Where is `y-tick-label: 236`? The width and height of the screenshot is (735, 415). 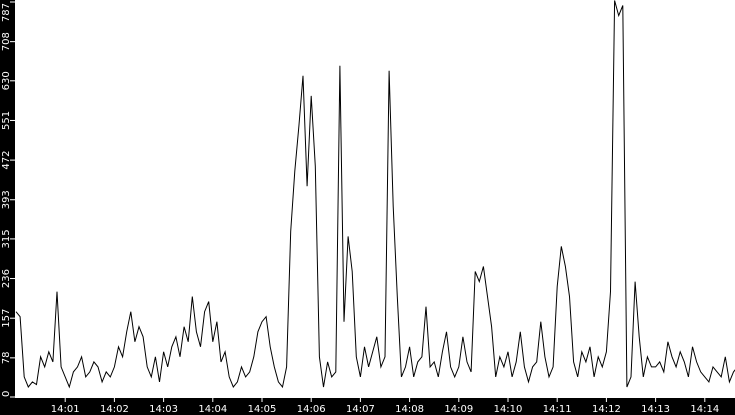
y-tick-label: 236 is located at coordinates (6, 278).